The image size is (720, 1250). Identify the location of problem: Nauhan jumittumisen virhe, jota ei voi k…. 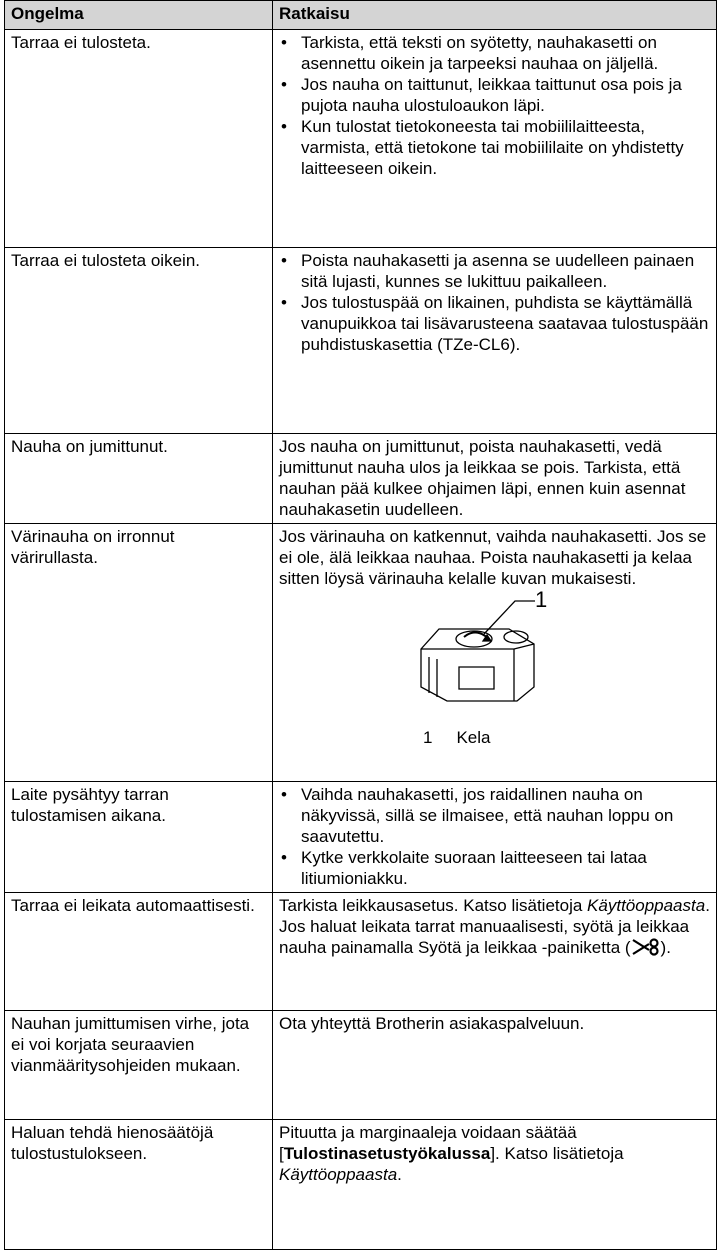
(138, 1065).